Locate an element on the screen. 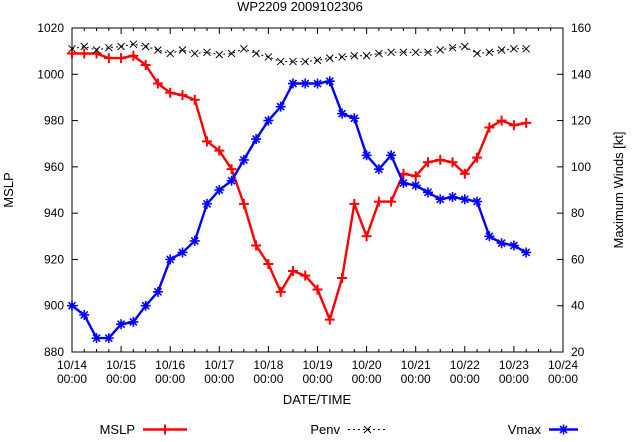 This screenshot has width=635, height=442. svg-text: 10/16 is located at coordinates (170, 365).